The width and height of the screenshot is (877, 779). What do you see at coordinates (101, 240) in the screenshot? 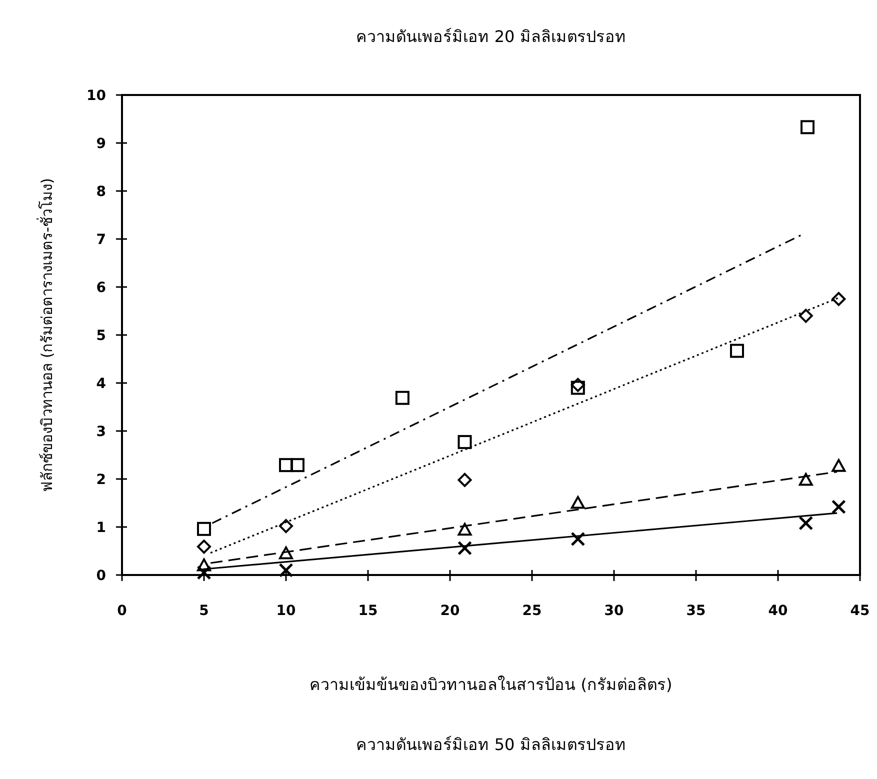
I see `y-tick-label: 7` at bounding box center [101, 240].